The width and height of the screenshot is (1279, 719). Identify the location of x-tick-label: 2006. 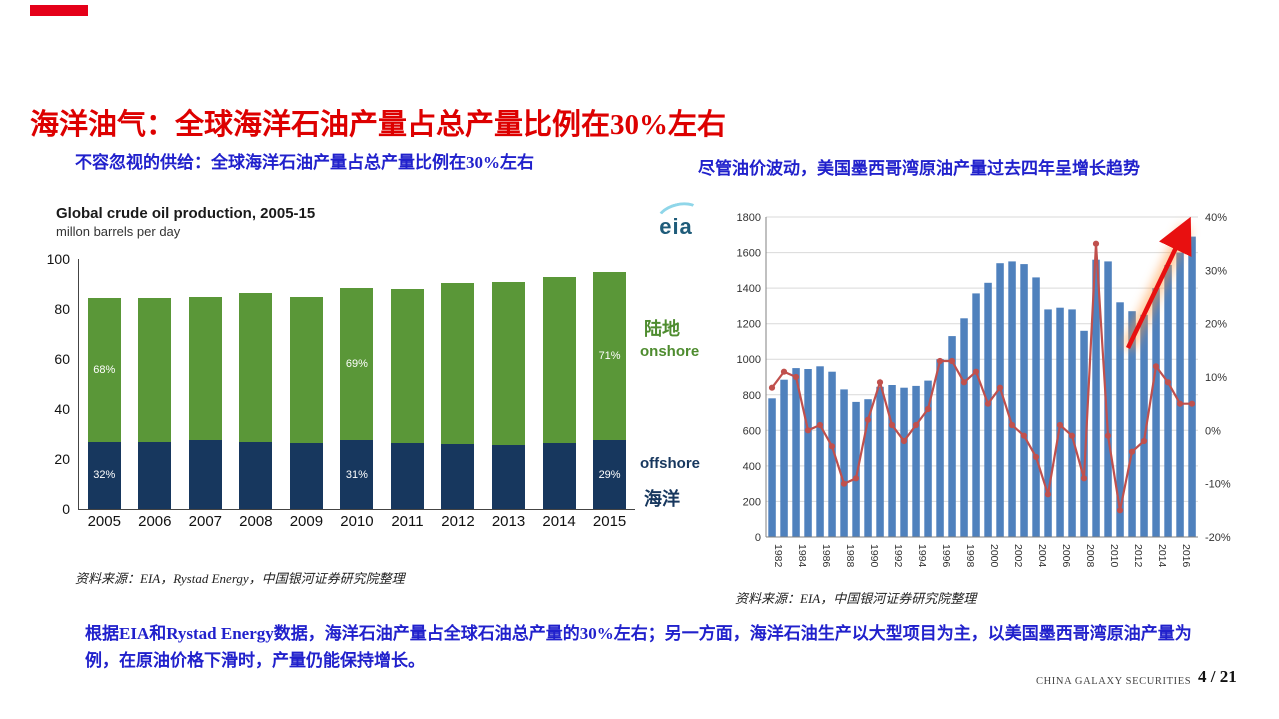
(155, 521).